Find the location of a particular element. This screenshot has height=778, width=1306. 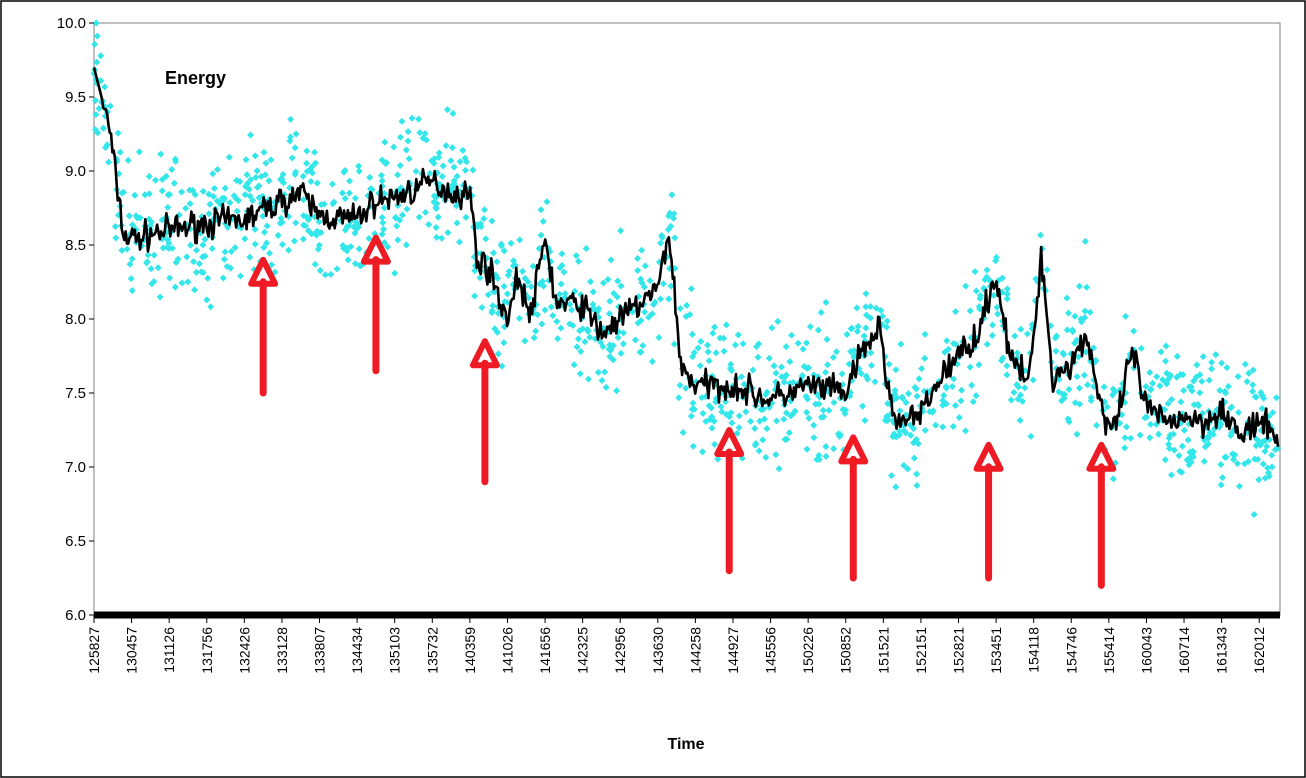

y-axis: 10.0 9.5 9.0 8.5 8.0 7.5 7.0 6.5 6.0 is located at coordinates (75, 319).